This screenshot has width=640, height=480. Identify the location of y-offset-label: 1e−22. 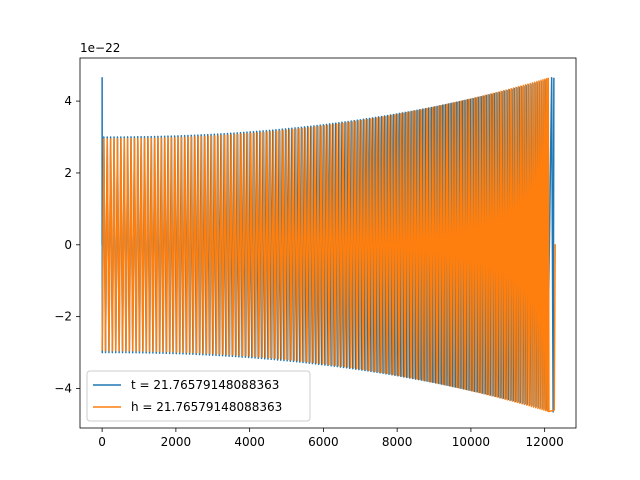
(100, 48).